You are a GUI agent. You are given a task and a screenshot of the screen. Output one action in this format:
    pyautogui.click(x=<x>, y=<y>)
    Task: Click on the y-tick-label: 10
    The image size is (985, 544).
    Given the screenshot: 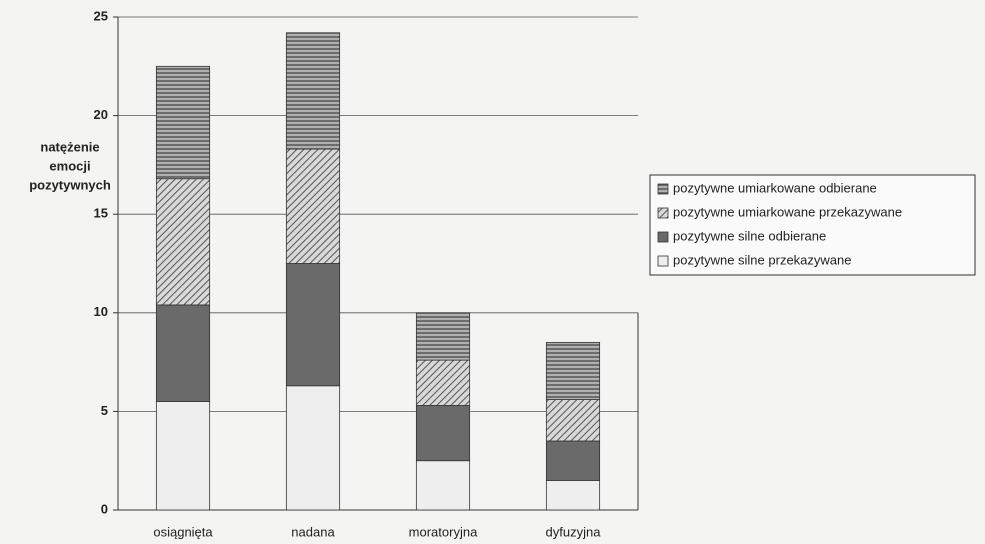 What is the action you would take?
    pyautogui.click(x=101, y=311)
    